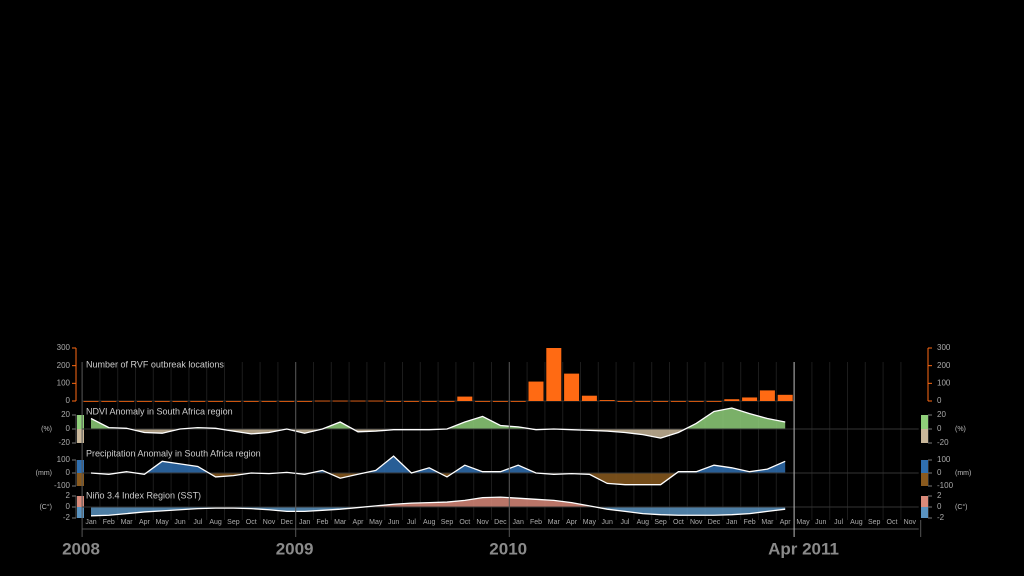 The width and height of the screenshot is (1024, 576). Describe the element at coordinates (963, 473) in the screenshot. I see `unit-label-right: (mm)` at that location.